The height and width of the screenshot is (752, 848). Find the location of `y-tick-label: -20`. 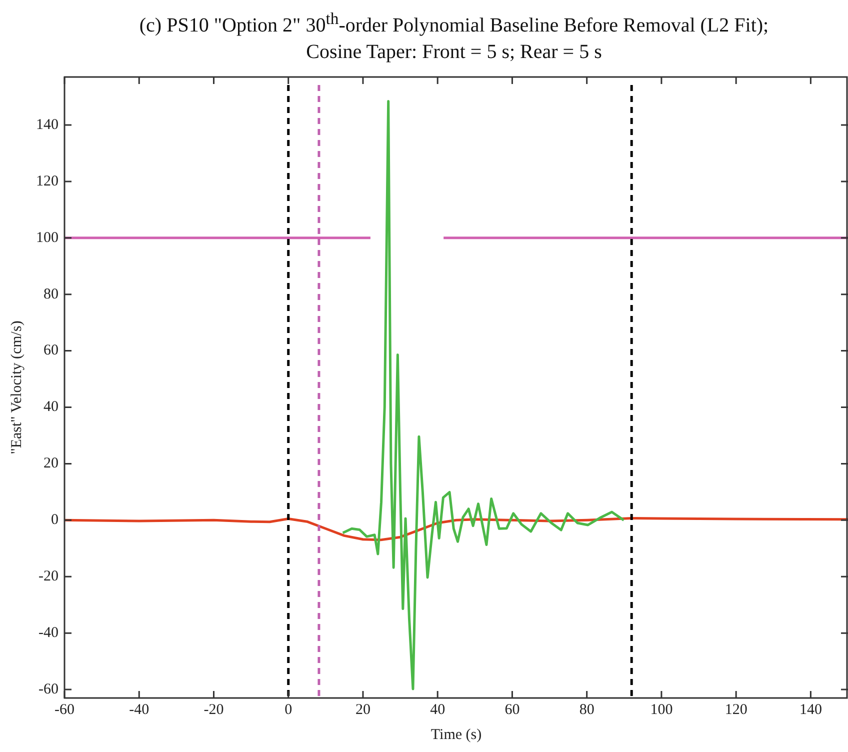

y-tick-label: -20 is located at coordinates (48, 576).